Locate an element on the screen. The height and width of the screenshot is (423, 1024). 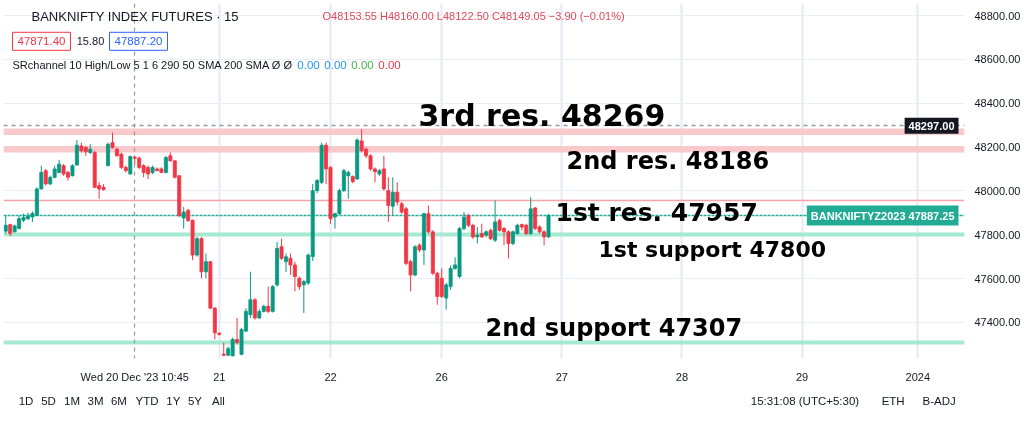
y-tick-label: 48400.00 is located at coordinates (997, 103).